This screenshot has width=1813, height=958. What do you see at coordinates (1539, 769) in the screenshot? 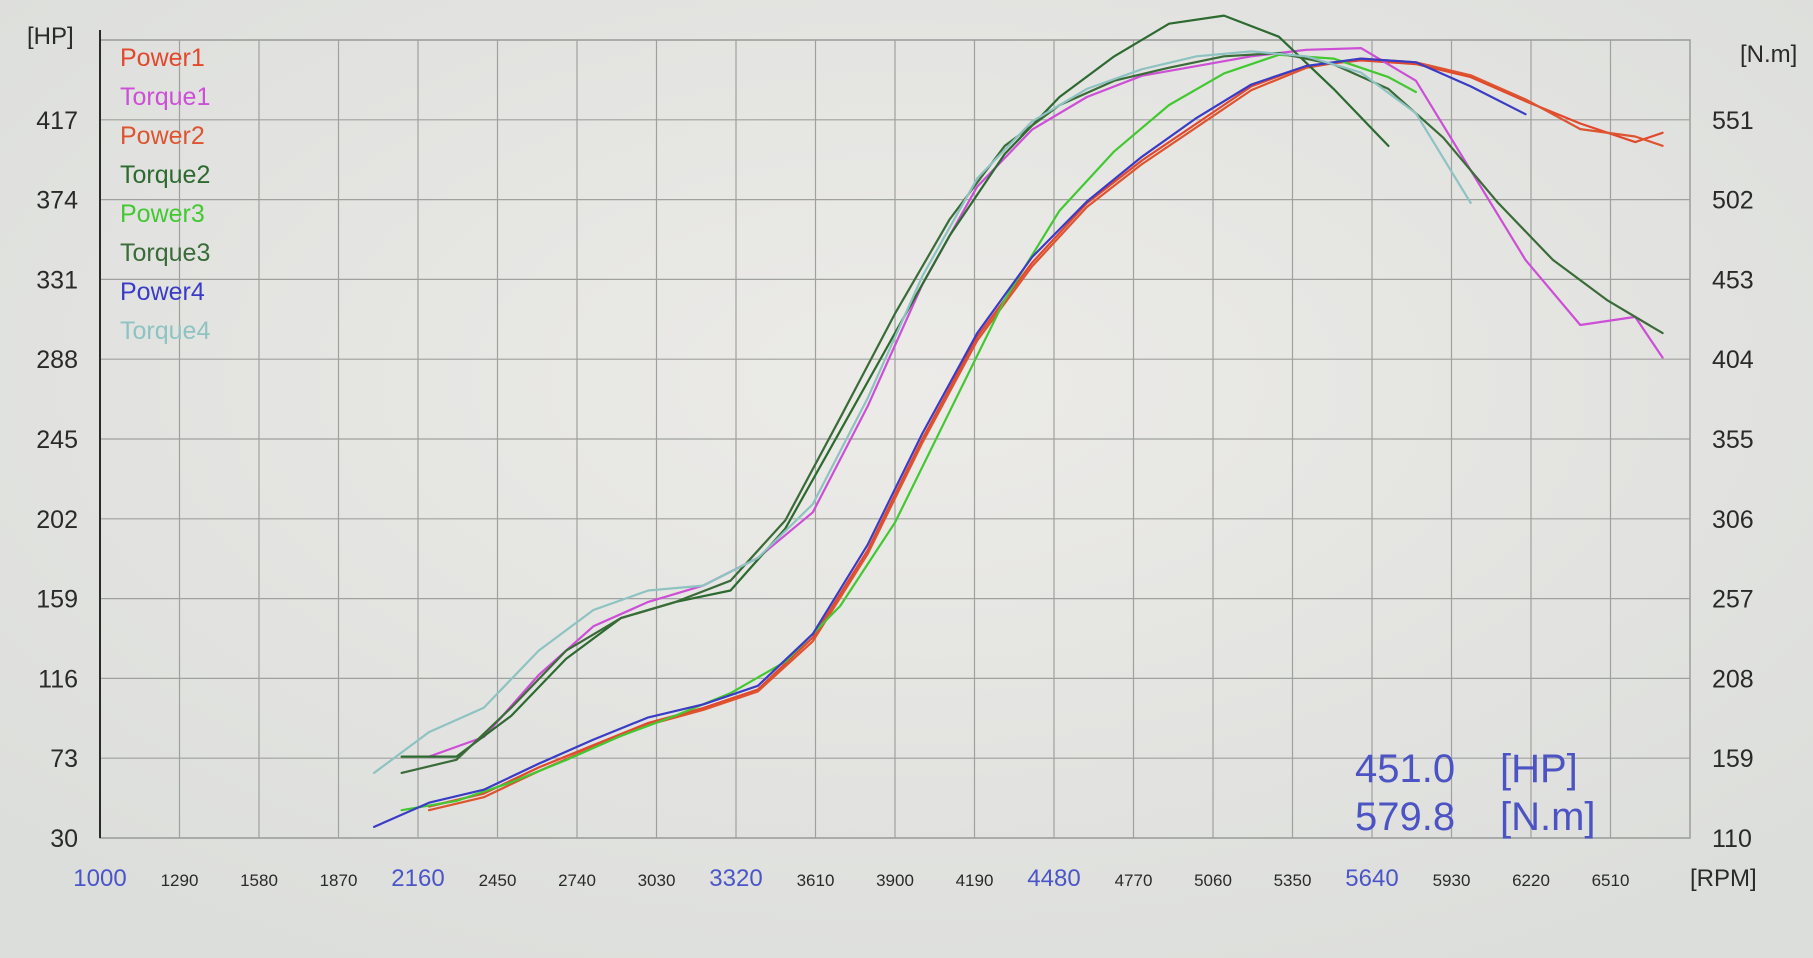
I see `readout-power-unit: [HP]` at bounding box center [1539, 769].